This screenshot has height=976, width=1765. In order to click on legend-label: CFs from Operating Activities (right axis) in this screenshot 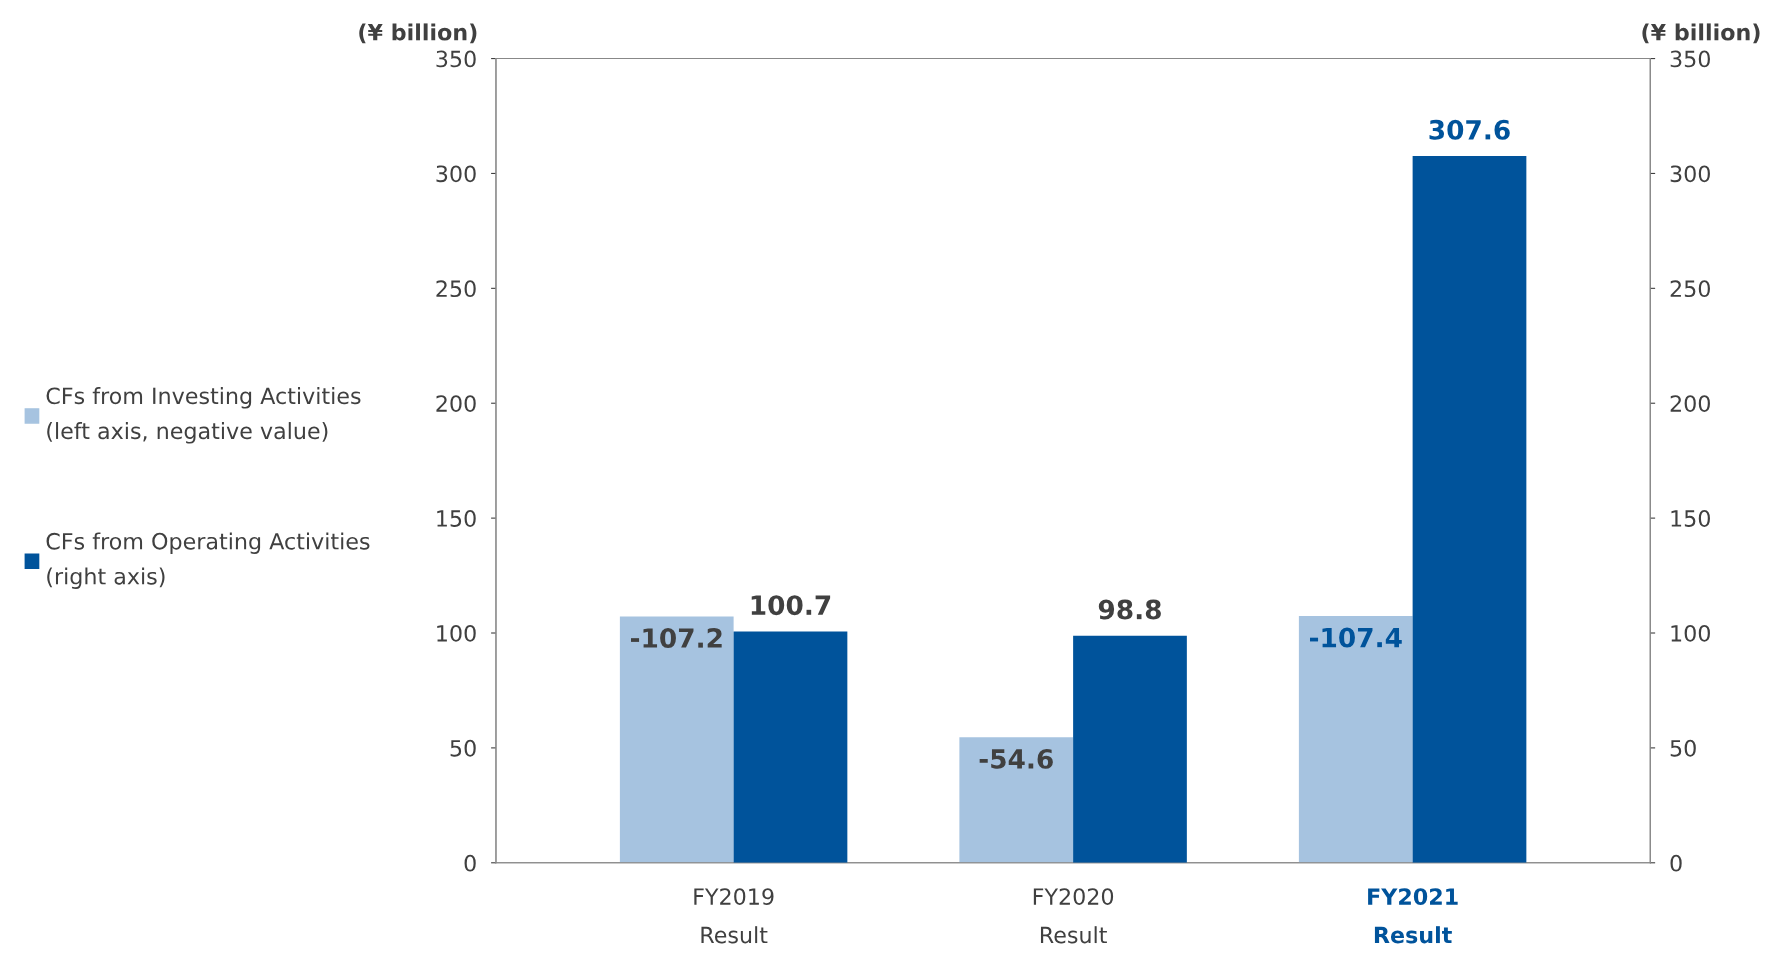, I will do `click(208, 560)`.